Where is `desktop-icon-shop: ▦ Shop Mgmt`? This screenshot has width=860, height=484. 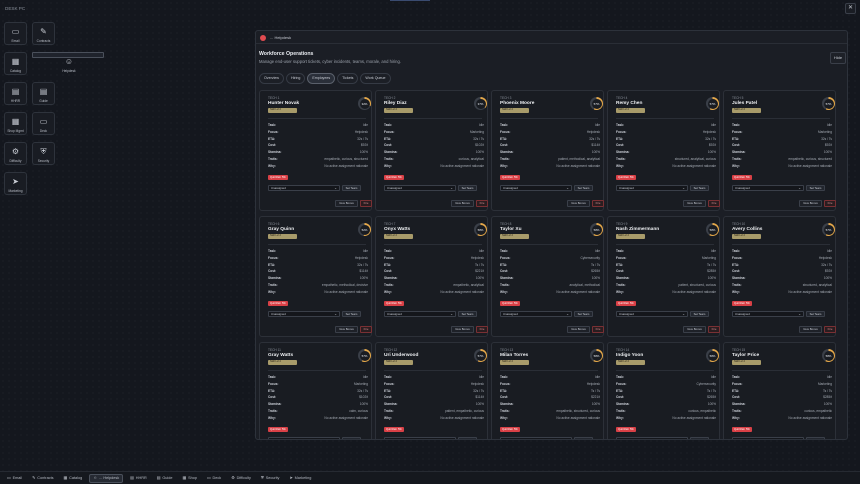 desktop-icon-shop: ▦ Shop Mgmt is located at coordinates (15, 123).